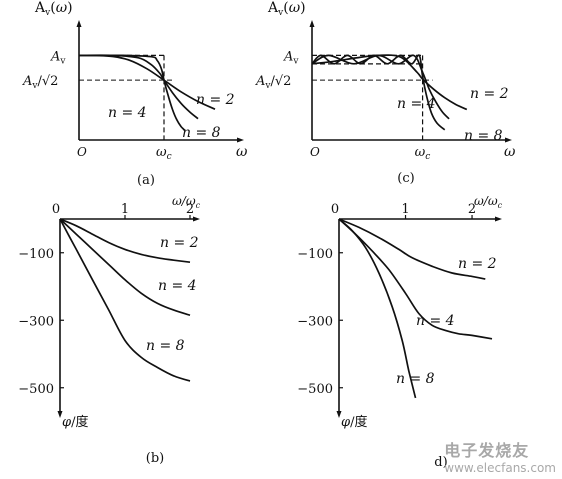 The width and height of the screenshot is (562, 479). Describe the element at coordinates (500, 468) in the screenshot. I see `watermark-url: www.elecfans.com` at that location.